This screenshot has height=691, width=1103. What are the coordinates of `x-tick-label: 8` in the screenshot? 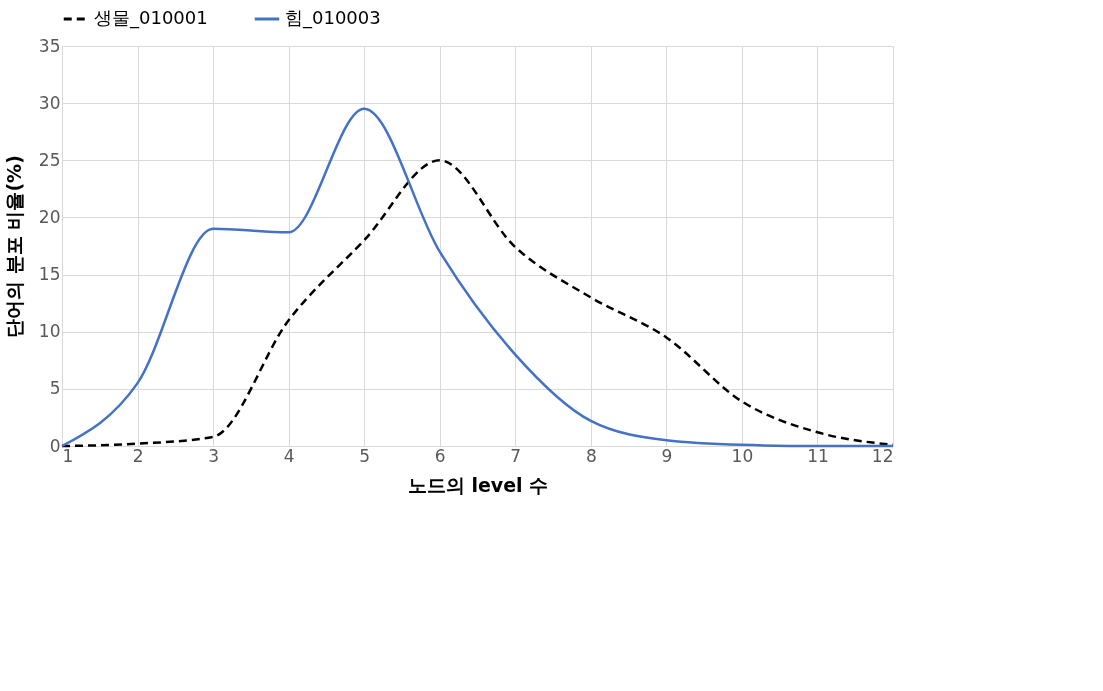 It's located at (591, 455).